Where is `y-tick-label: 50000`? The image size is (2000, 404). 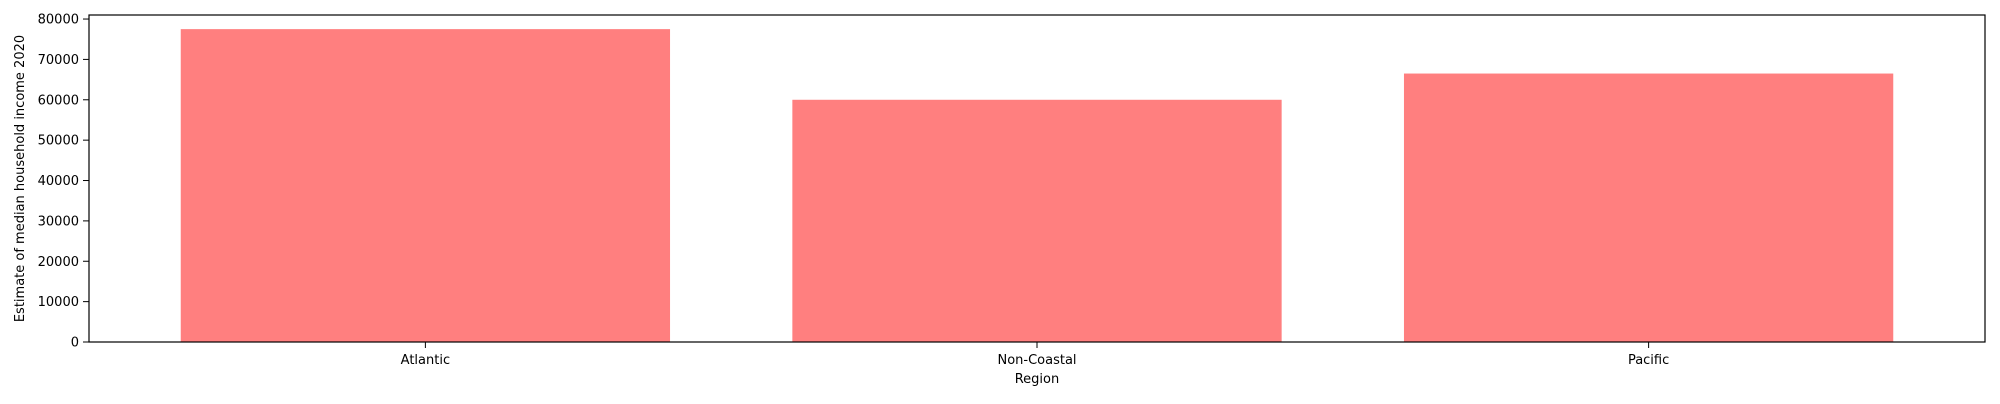 y-tick-label: 50000 is located at coordinates (58, 141).